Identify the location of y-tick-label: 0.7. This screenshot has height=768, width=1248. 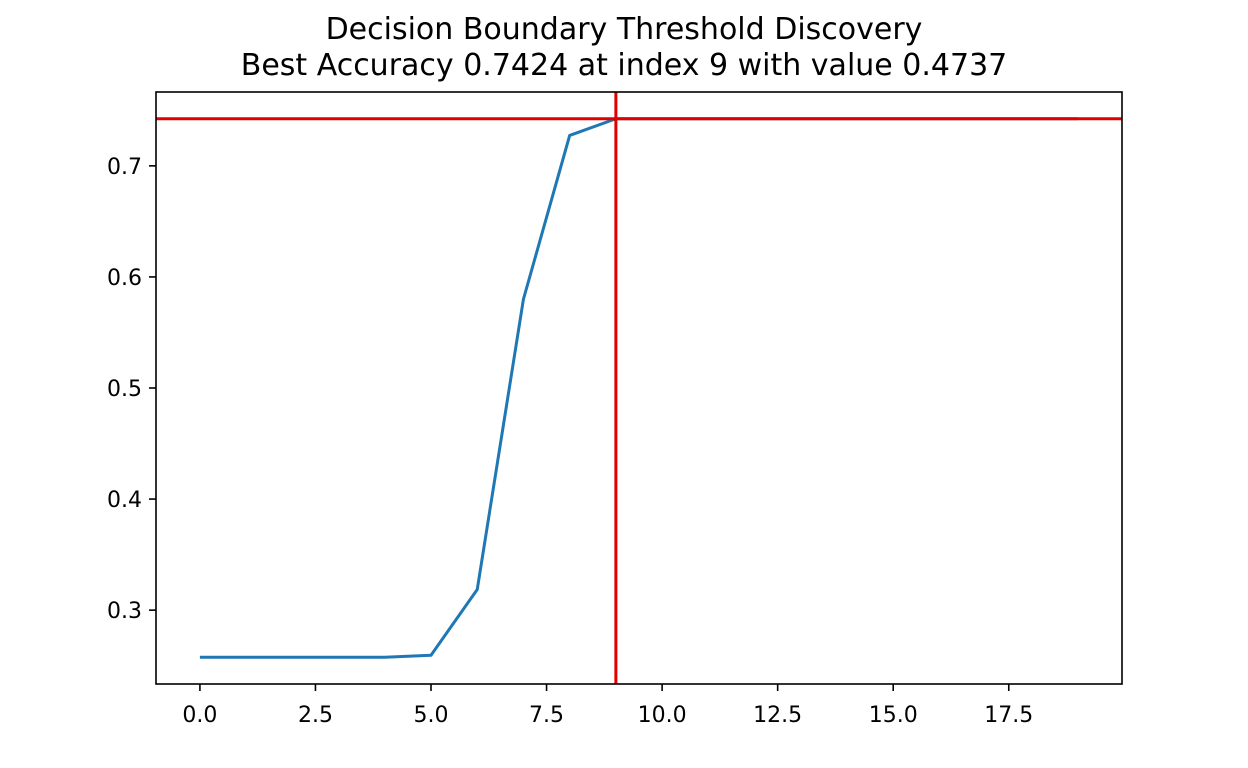
(124, 167).